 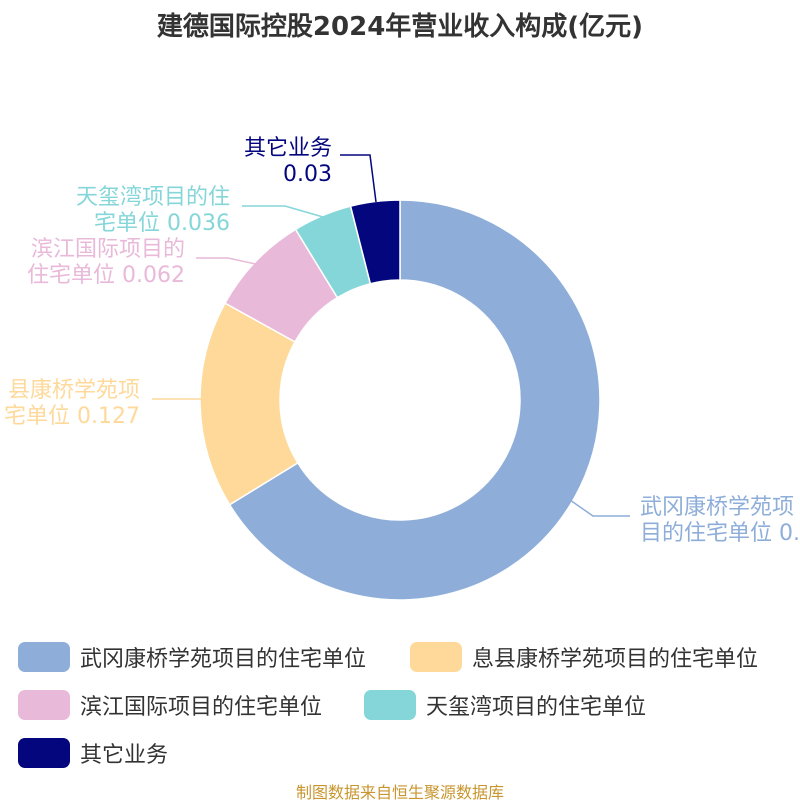 I want to click on legend-label-xixian: 息县康桥学苑项目的住宅单位, so click(x=615, y=659).